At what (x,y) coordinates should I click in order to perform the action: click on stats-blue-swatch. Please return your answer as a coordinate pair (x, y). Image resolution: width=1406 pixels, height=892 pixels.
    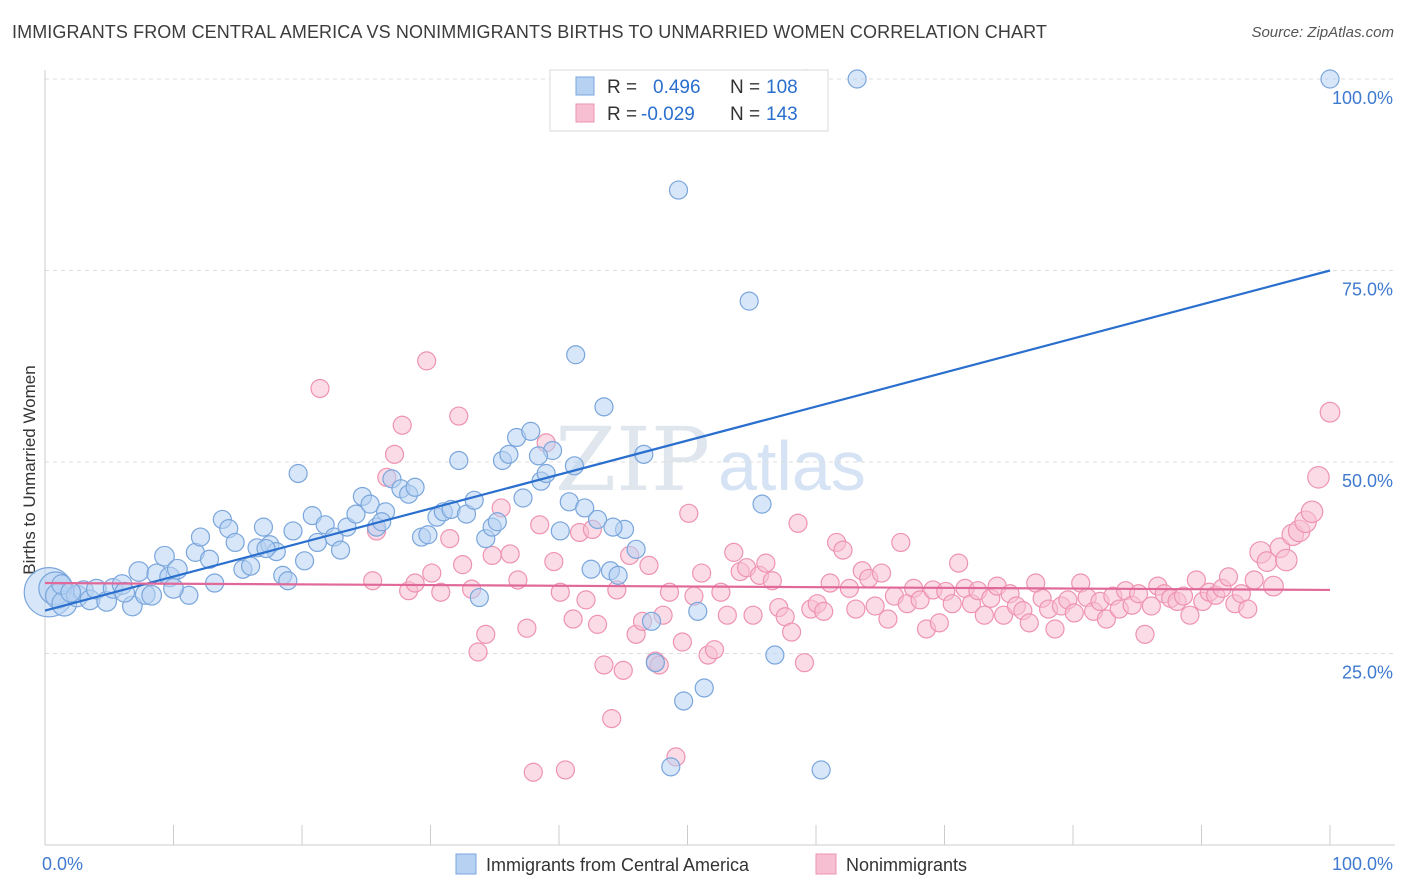
    Looking at the image, I should click on (585, 86).